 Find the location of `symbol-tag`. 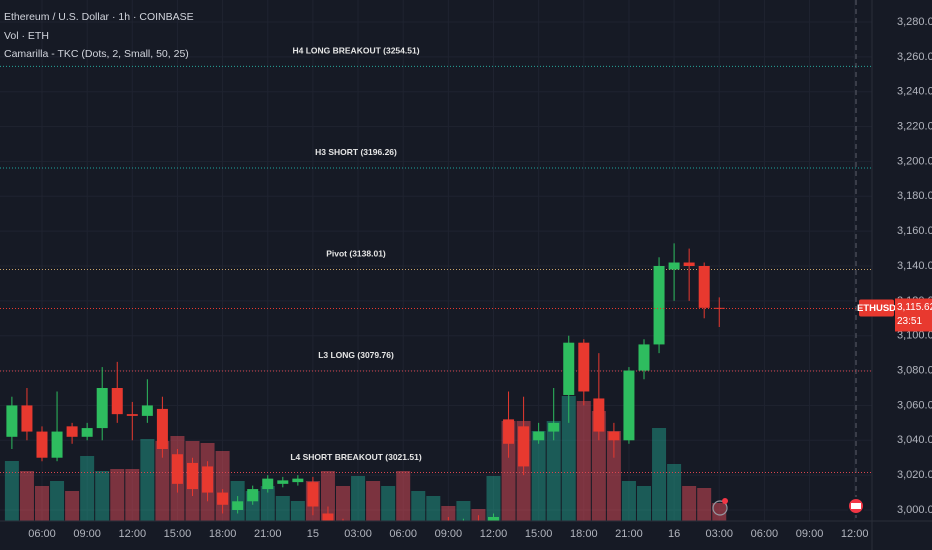

symbol-tag is located at coordinates (876, 308).